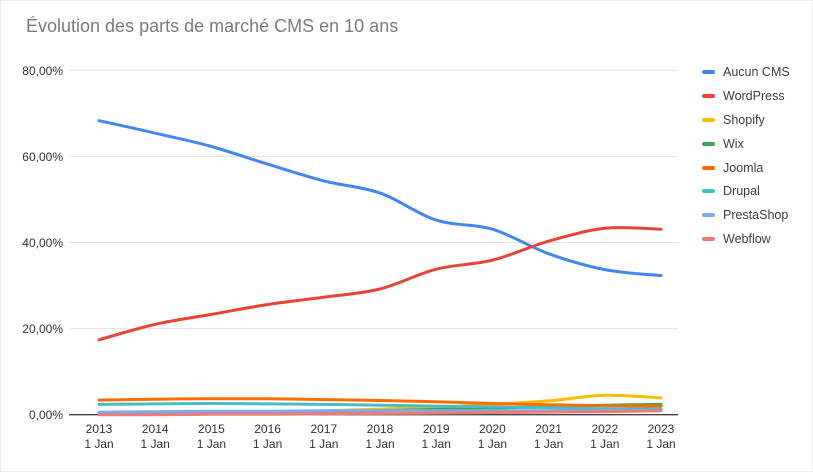 This screenshot has width=813, height=472. What do you see at coordinates (155, 436) in the screenshot?
I see `x-tick-label: 2014 1 Jan` at bounding box center [155, 436].